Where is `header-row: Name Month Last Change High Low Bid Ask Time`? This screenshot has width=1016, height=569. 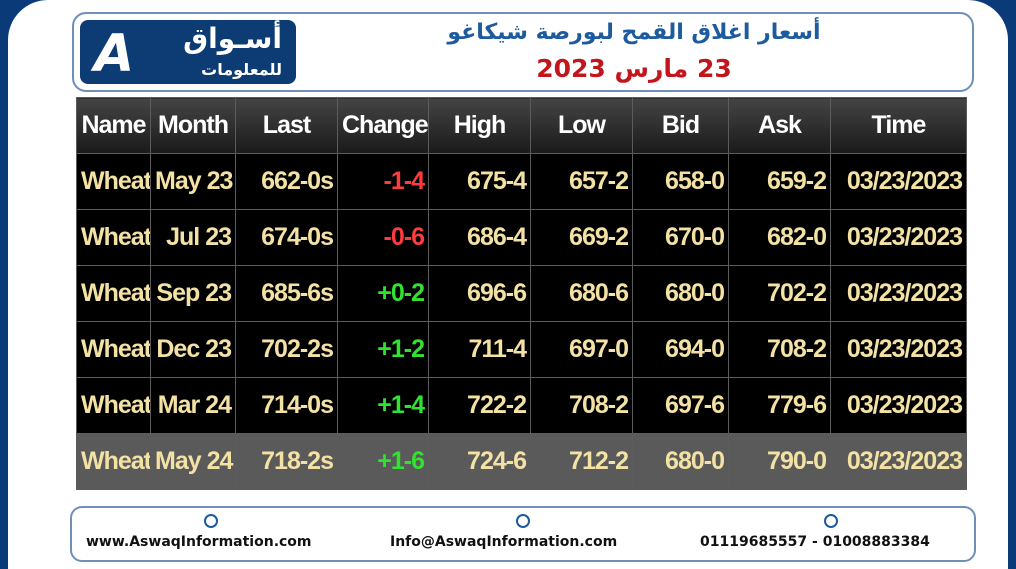
header-row: Name Month Last Change High Low Bid Ask Time is located at coordinates (521, 125).